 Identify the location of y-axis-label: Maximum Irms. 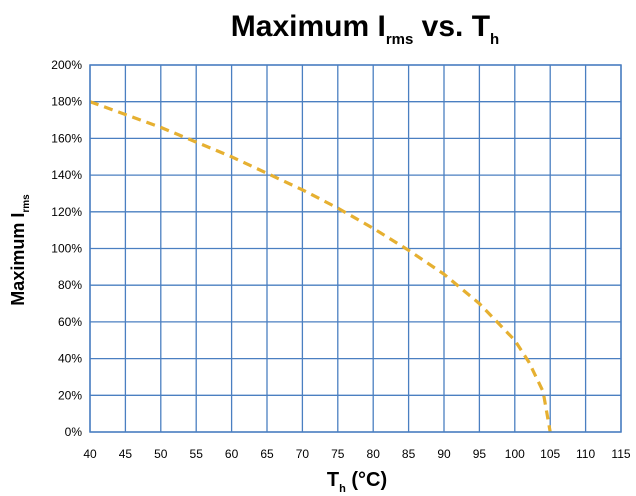
(20, 250).